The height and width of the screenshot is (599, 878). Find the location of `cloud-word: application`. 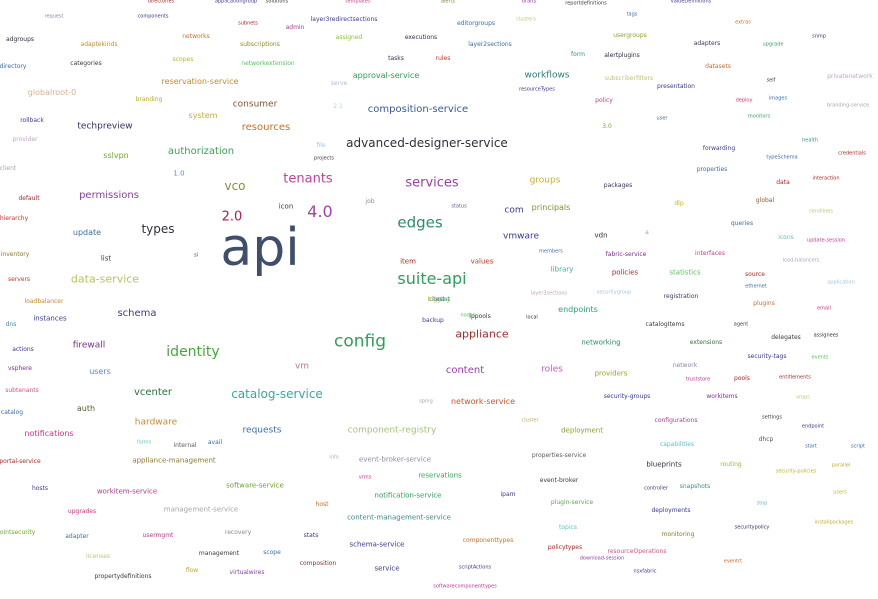

cloud-word: application is located at coordinates (841, 282).